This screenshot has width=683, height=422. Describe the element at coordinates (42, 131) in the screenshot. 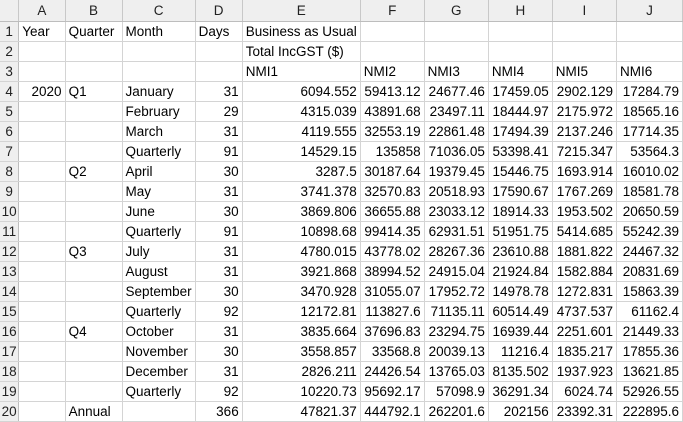

I see `cell-a6` at that location.